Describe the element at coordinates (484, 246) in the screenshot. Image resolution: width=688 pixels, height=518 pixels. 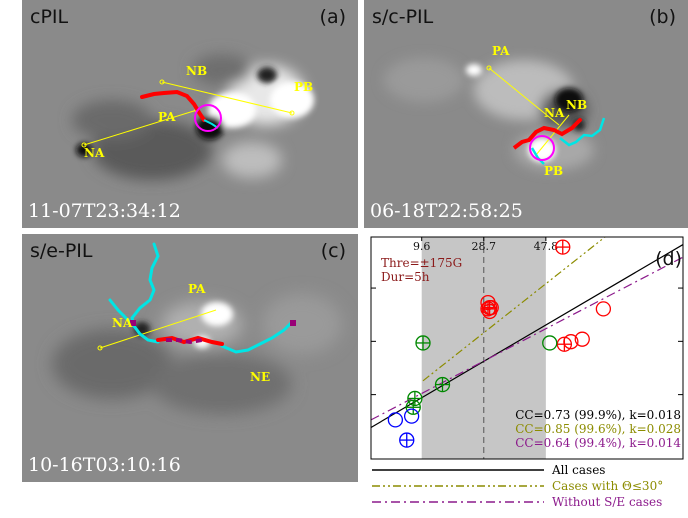
I see `x-tick-label: 28.7` at that location.